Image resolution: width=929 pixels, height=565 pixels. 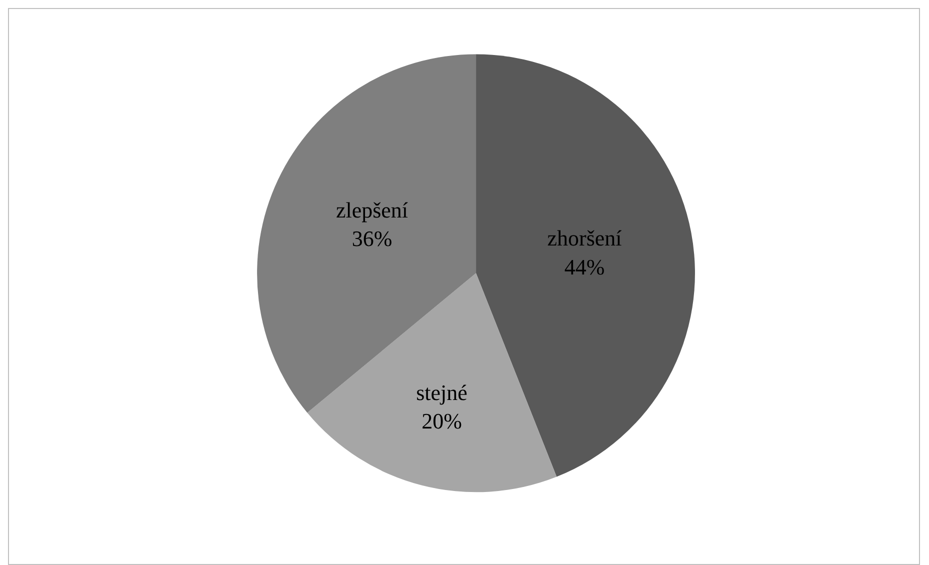 I want to click on data-label: 36%, so click(x=372, y=239).